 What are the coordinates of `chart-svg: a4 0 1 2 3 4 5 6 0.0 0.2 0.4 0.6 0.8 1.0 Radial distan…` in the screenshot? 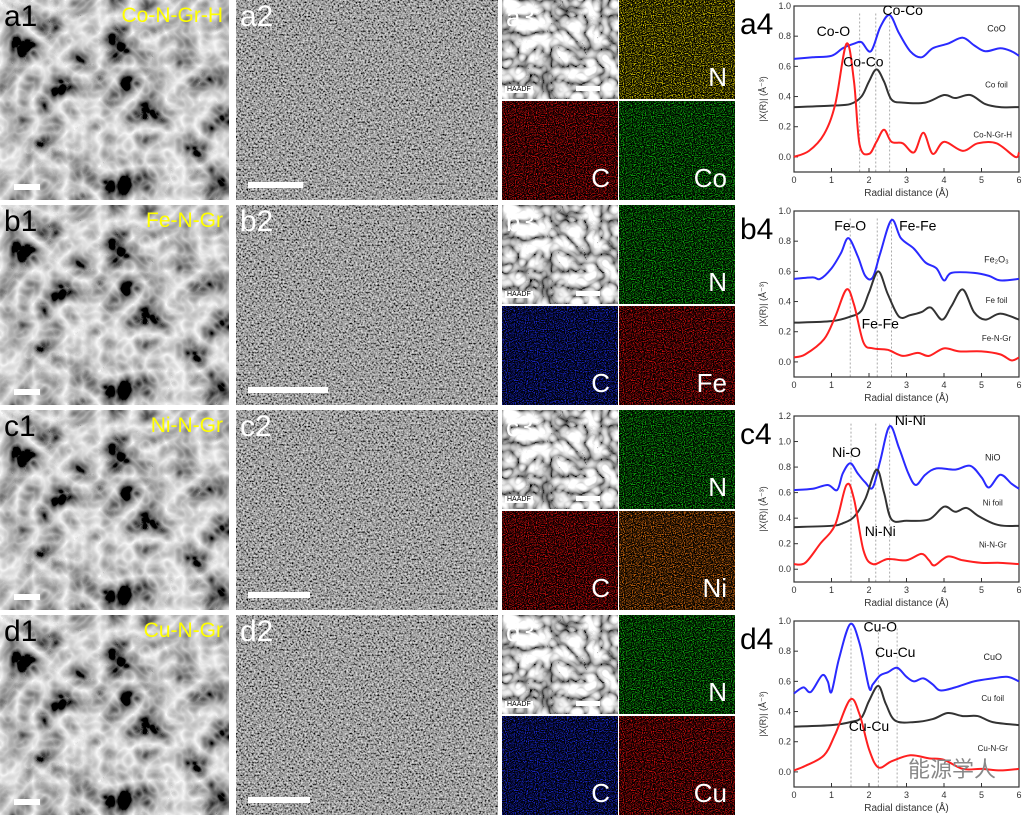 It's located at (881, 100).